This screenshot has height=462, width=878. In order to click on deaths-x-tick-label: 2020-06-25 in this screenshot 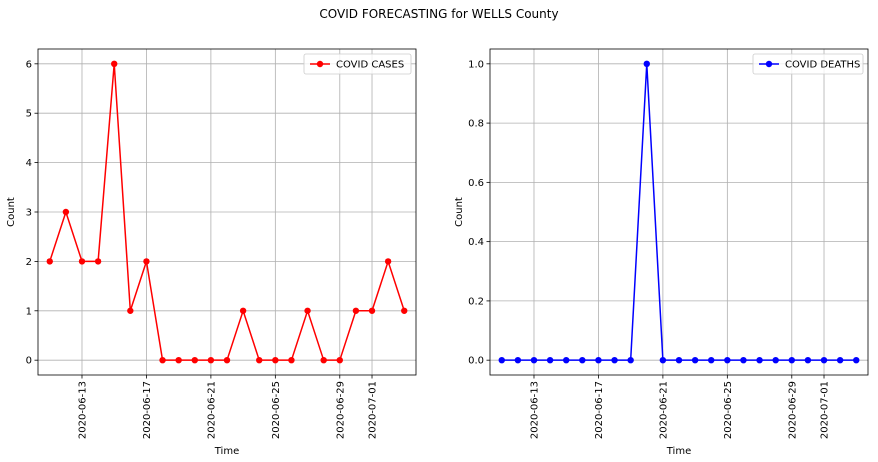, I will do `click(728, 410)`.